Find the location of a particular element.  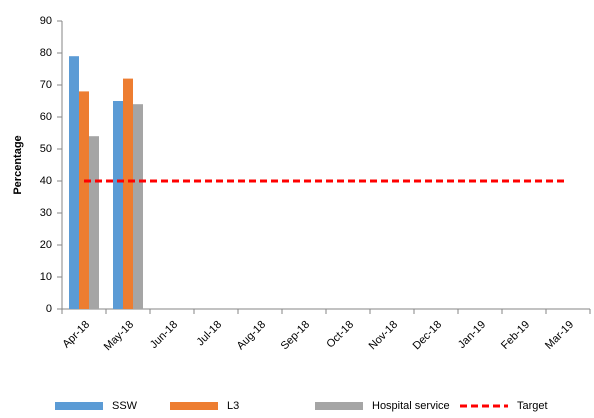

x-tick-label: Jul-18 is located at coordinates (209, 334).